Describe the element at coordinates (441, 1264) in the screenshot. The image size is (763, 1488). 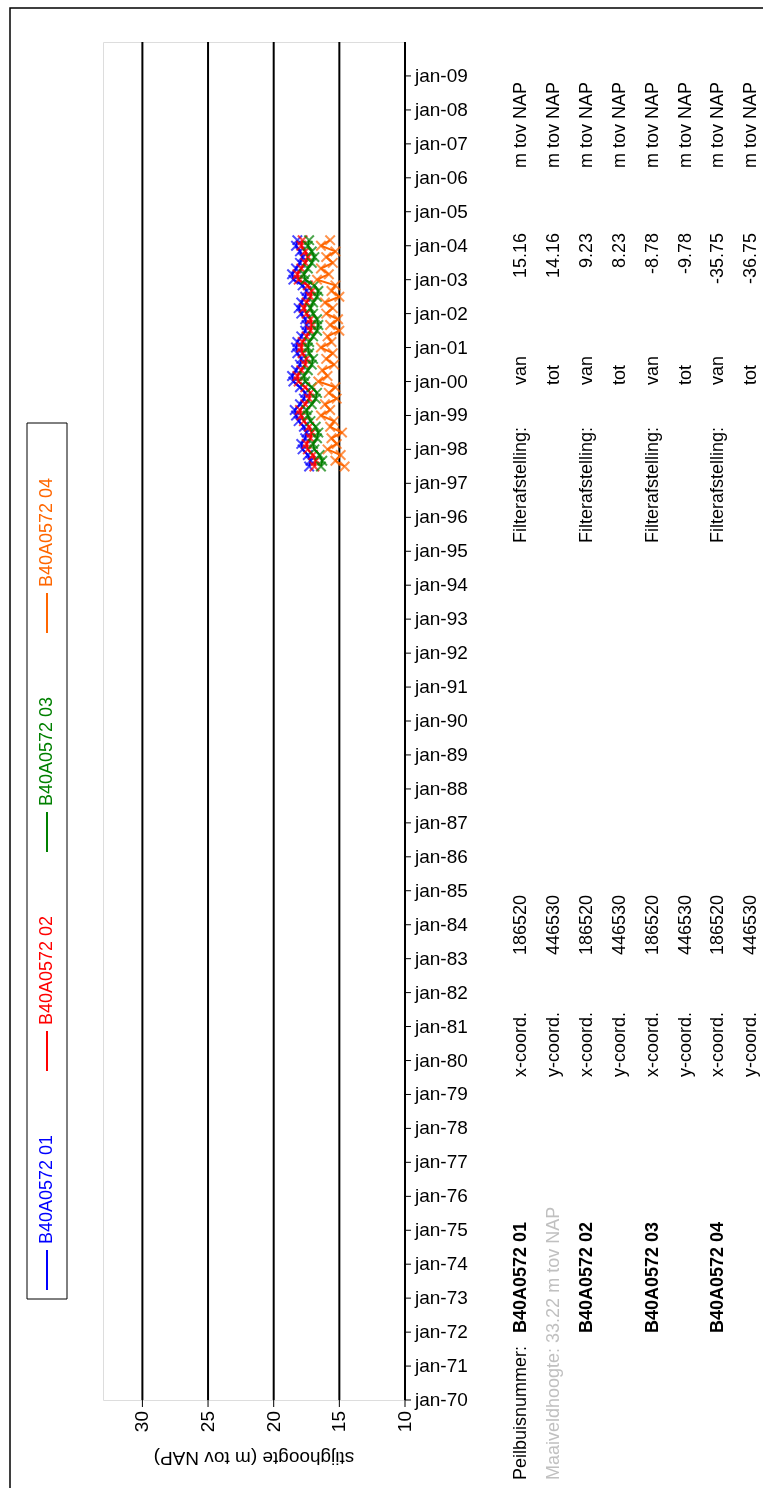
I see `y-tick-label: jan-74` at that location.